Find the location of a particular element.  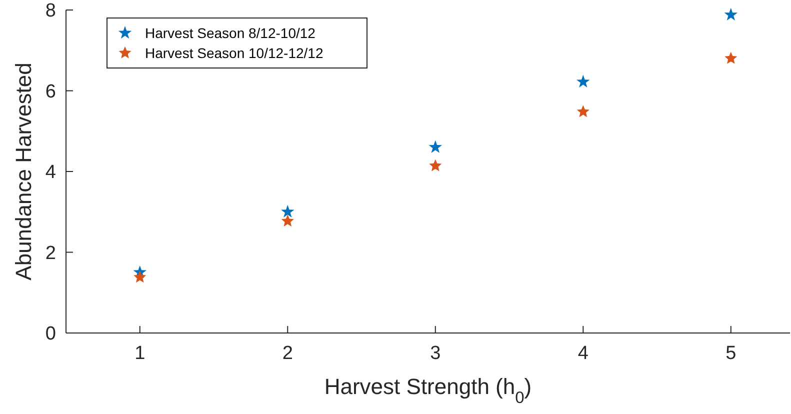

x-axis-title: Harvest Strength (h$_{0}$) is located at coordinates (428, 390).